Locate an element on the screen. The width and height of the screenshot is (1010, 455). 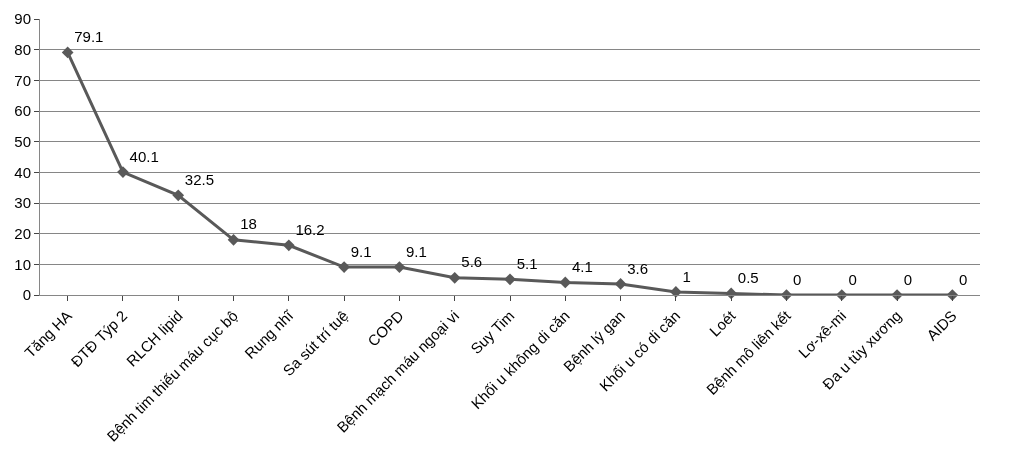
data-label: 40.1 is located at coordinates (144, 156).